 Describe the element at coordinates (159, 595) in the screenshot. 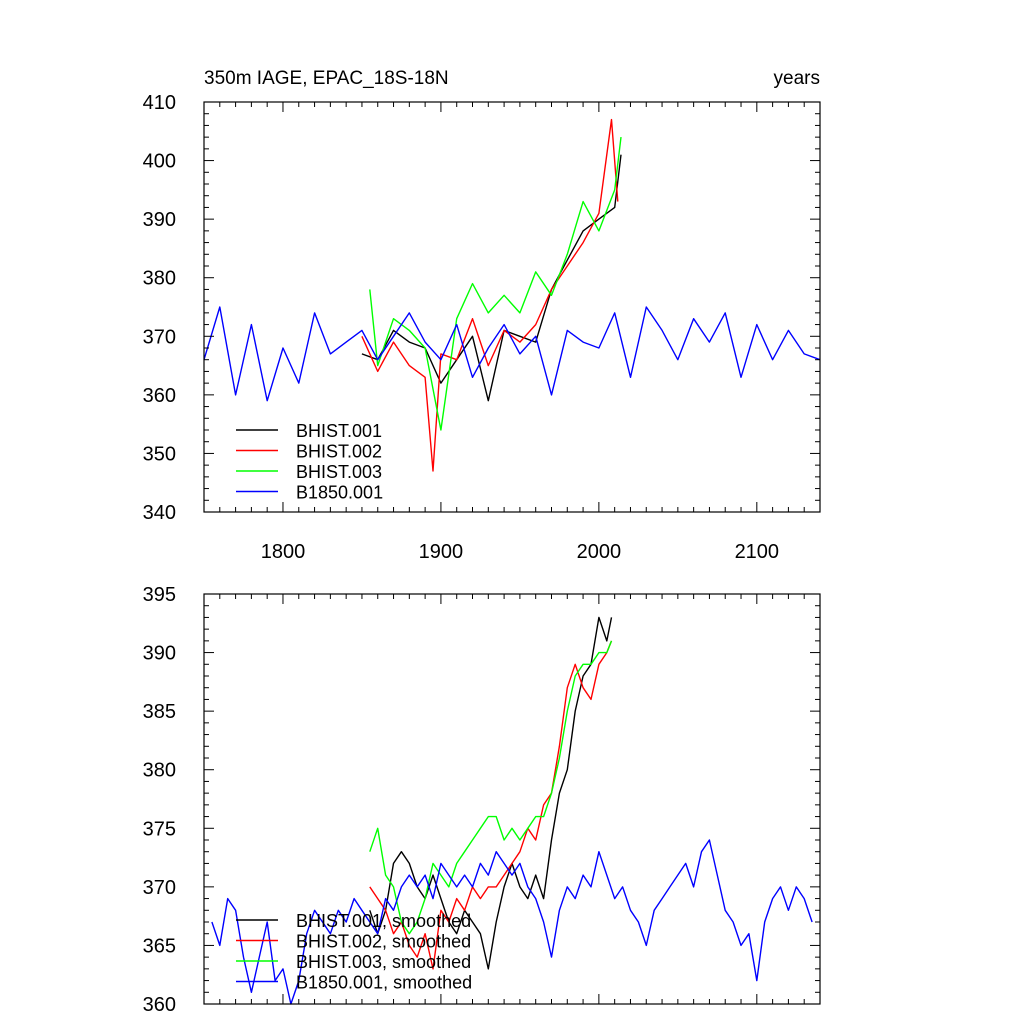

I see `y-tick-label: 395` at that location.